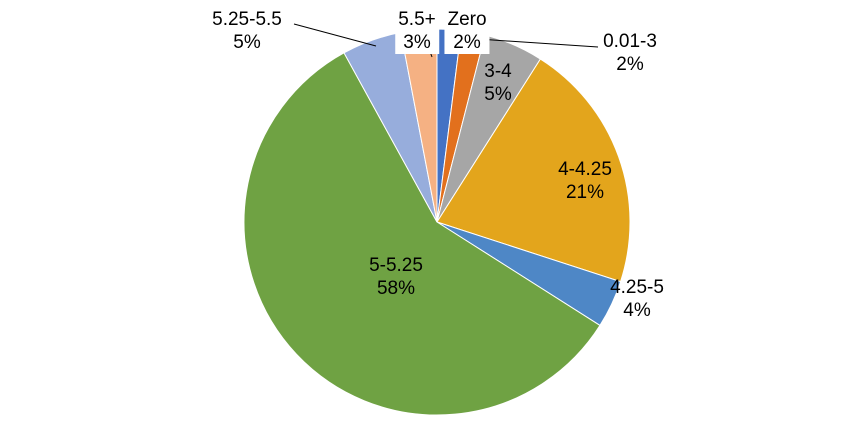  What do you see at coordinates (417, 42) in the screenshot?
I see `slice-label-pct: 3%` at bounding box center [417, 42].